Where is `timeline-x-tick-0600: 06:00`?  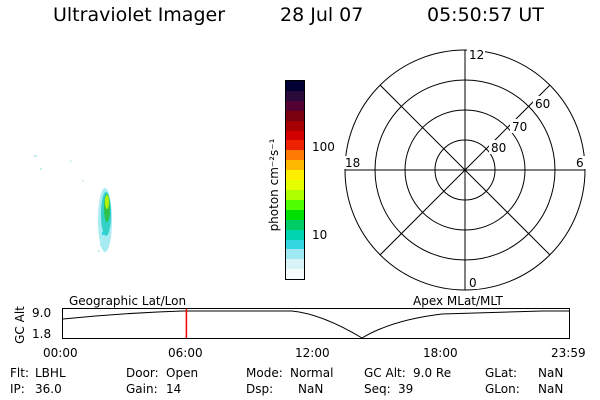
timeline-x-tick-0600: 06:00 is located at coordinates (185, 353).